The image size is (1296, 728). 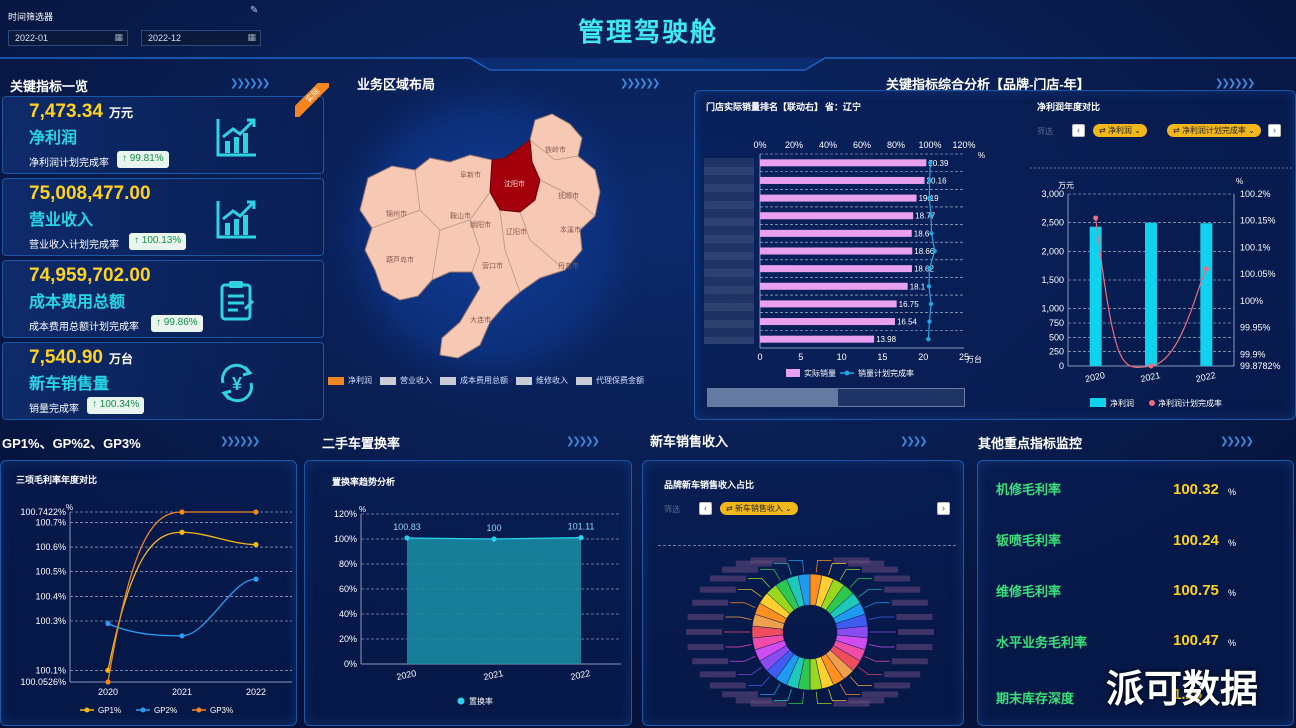 What do you see at coordinates (50, 621) in the screenshot?
I see `y-tick-label: 100.3%` at bounding box center [50, 621].